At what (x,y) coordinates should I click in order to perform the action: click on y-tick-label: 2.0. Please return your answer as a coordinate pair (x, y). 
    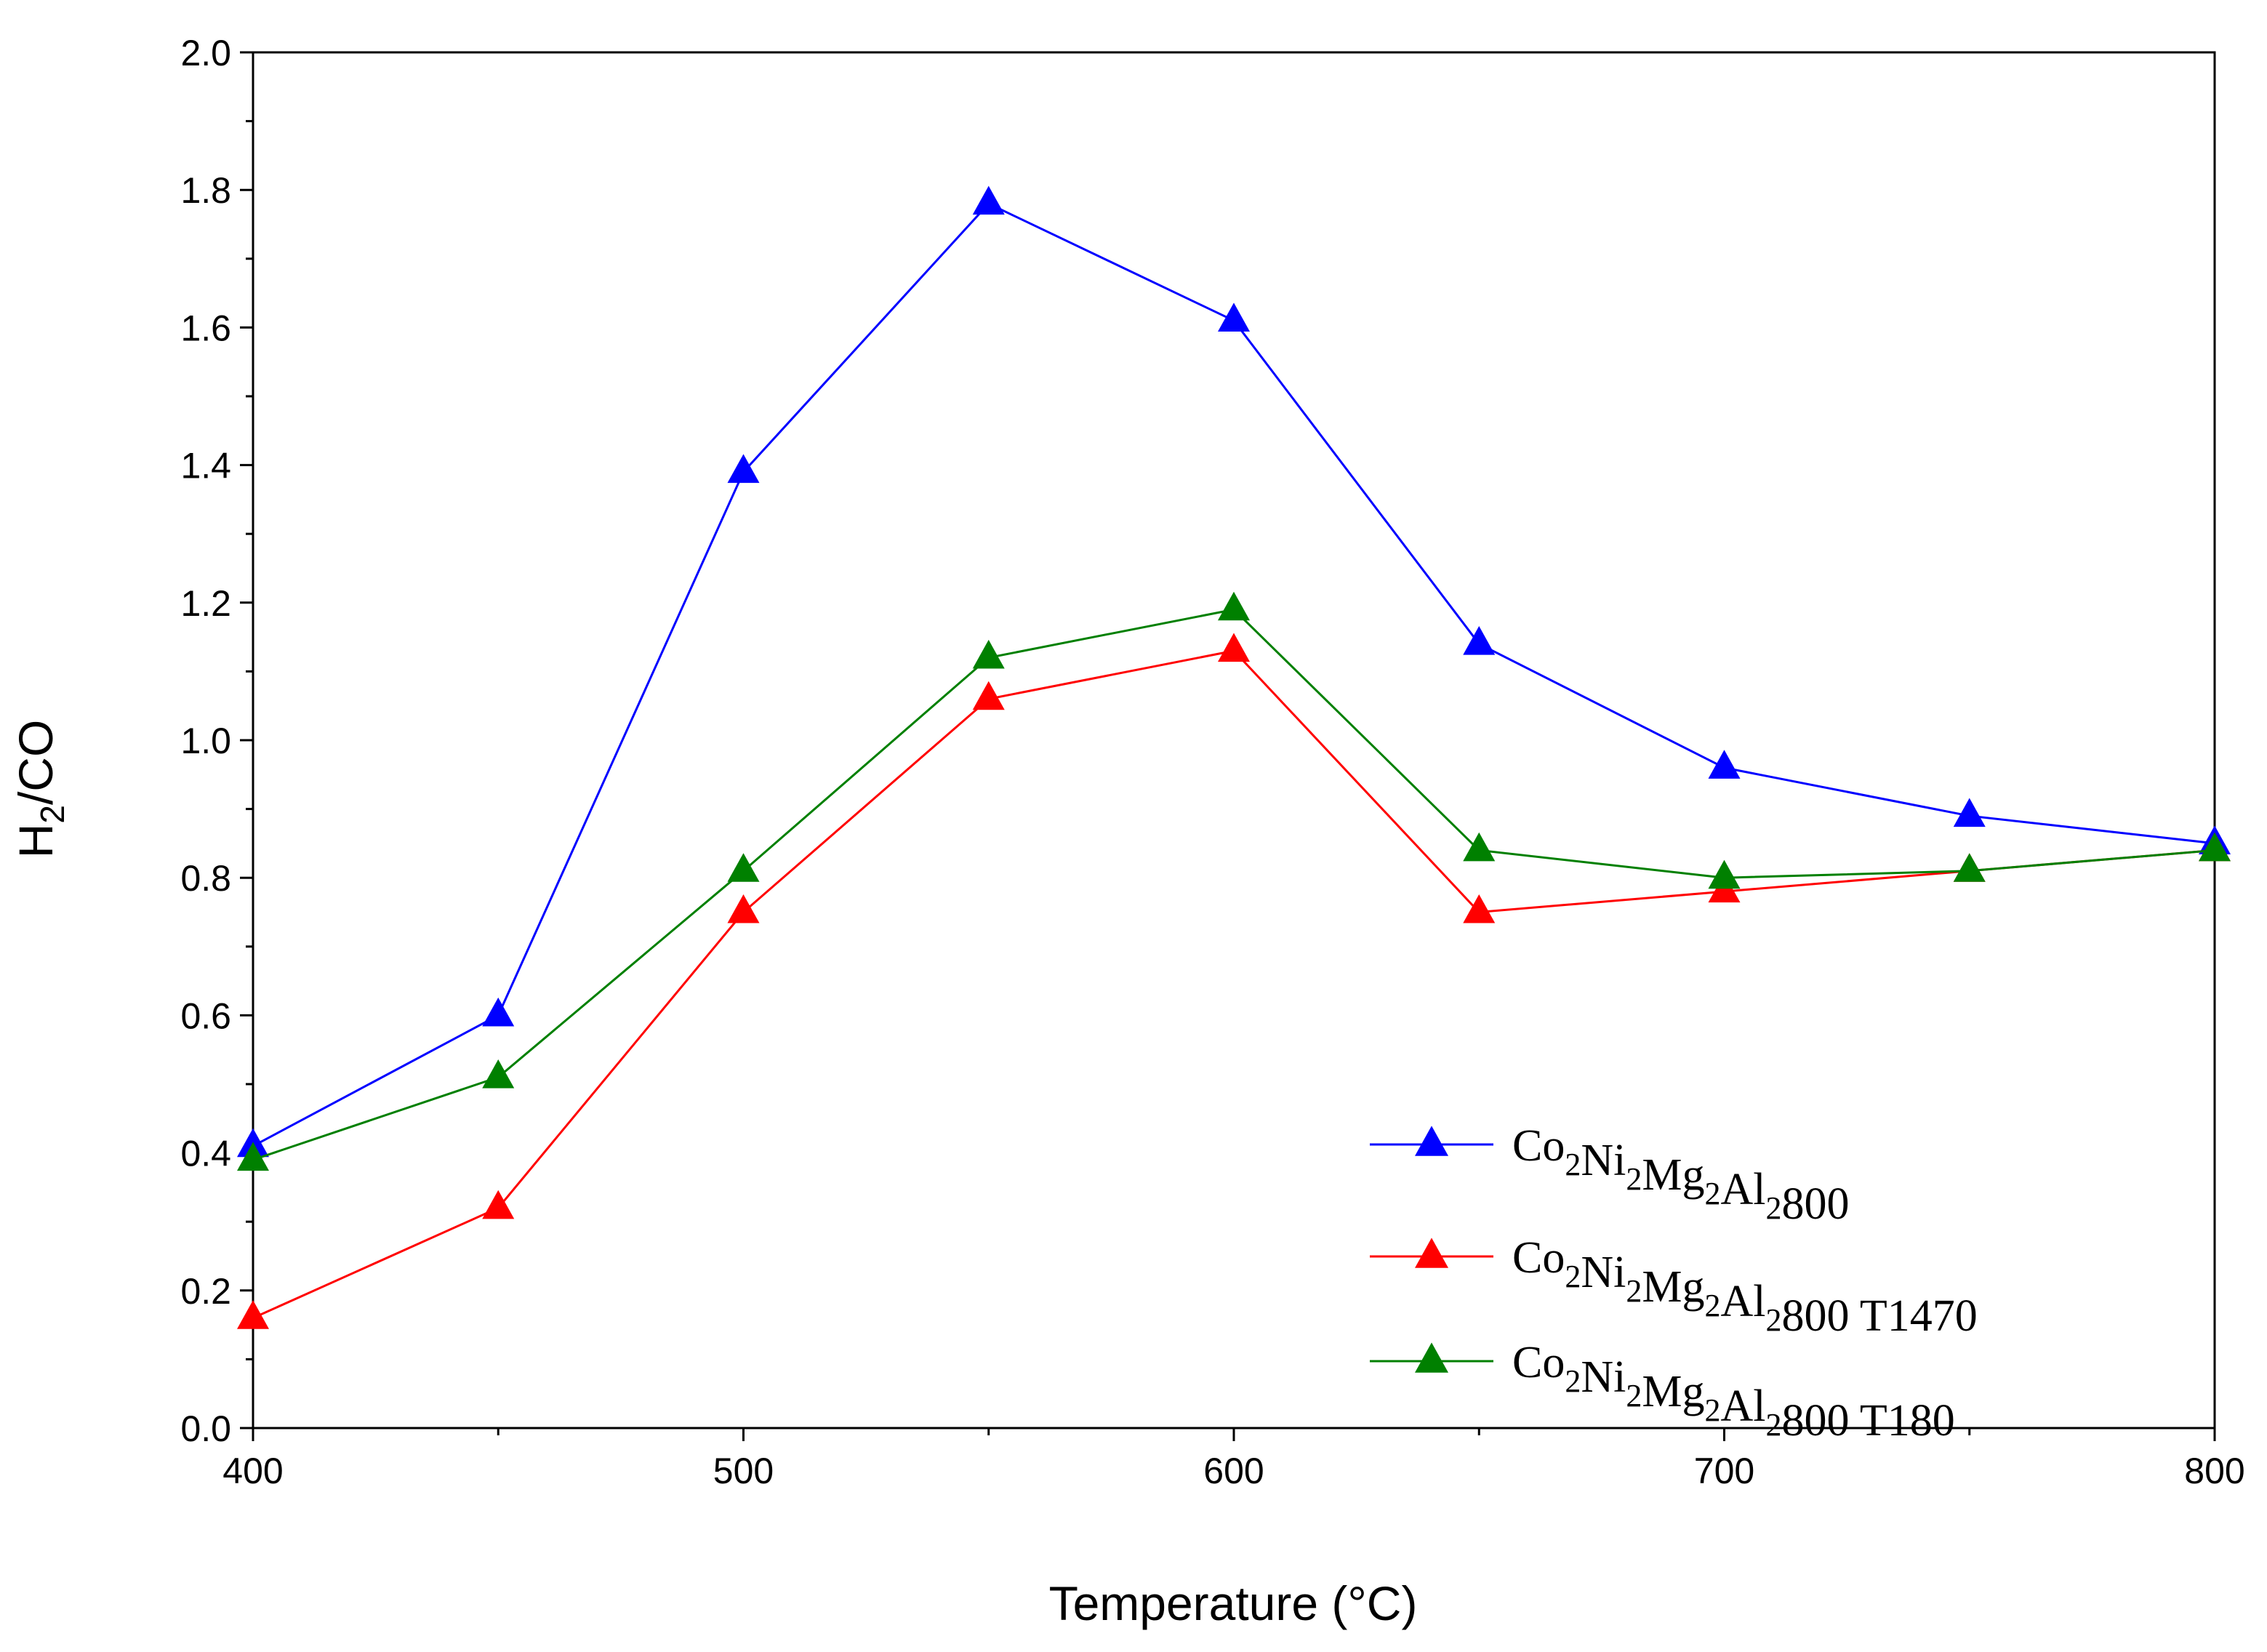
    Looking at the image, I should click on (205, 53).